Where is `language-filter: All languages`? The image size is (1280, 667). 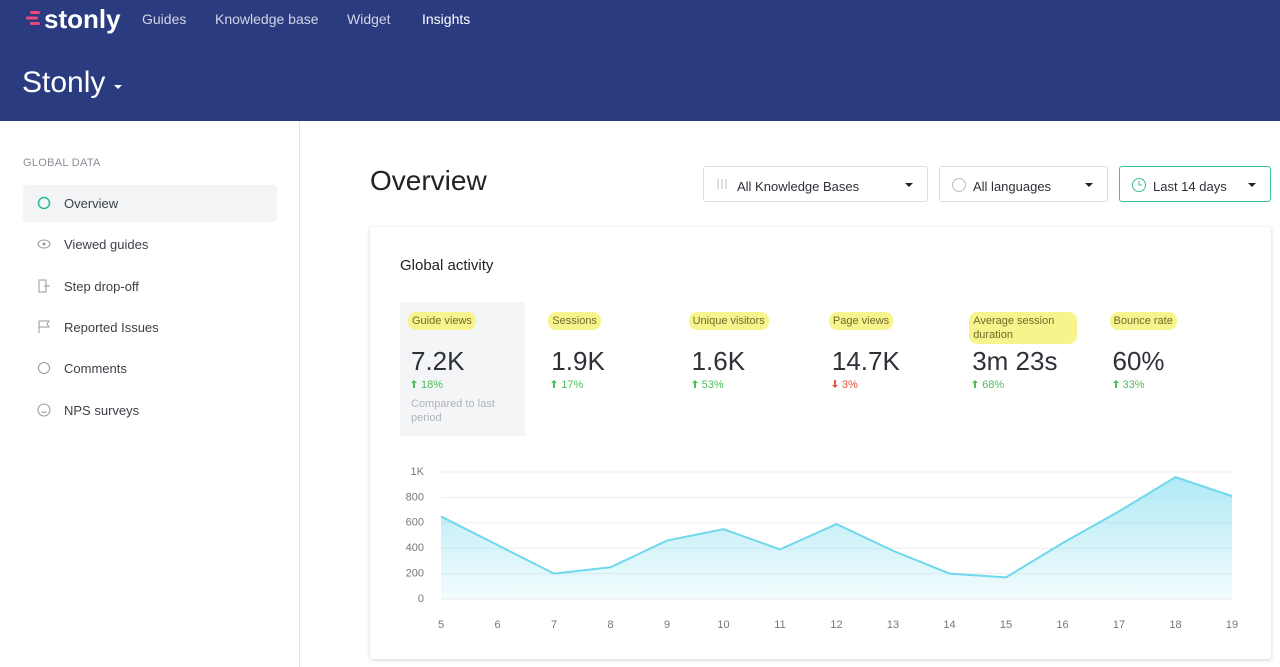
language-filter: All languages is located at coordinates (1023, 184).